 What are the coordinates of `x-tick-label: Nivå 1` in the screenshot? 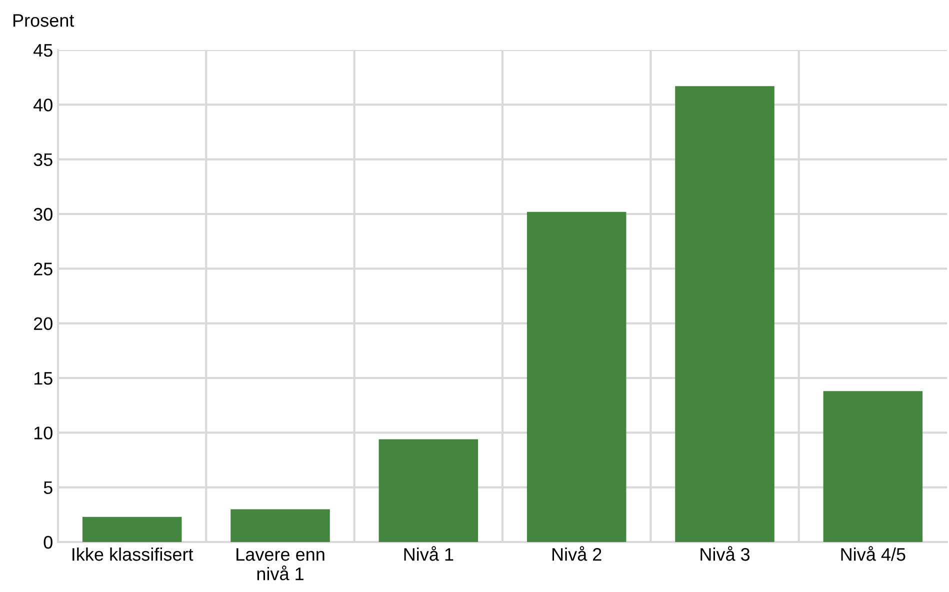 It's located at (429, 553).